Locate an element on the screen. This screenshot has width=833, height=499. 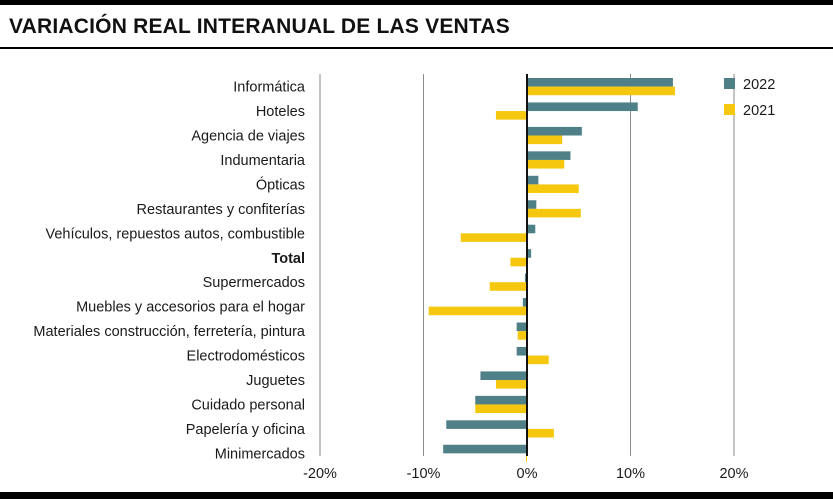
category-label: Vehículos, repuestos autos, combustible is located at coordinates (175, 234).